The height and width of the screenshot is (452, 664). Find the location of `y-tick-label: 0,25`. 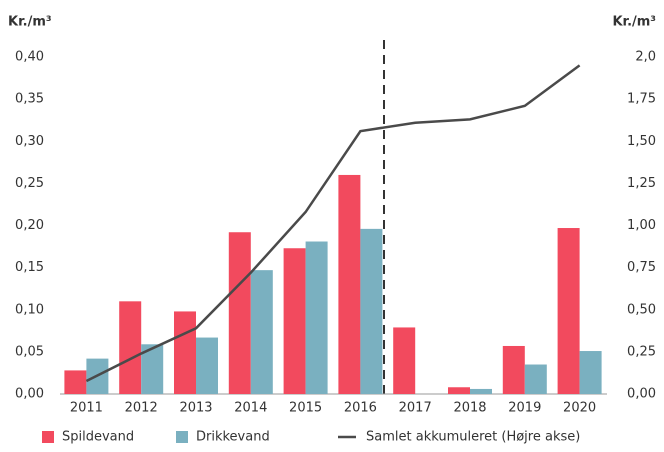

y-tick-label: 0,25 is located at coordinates (29, 183).